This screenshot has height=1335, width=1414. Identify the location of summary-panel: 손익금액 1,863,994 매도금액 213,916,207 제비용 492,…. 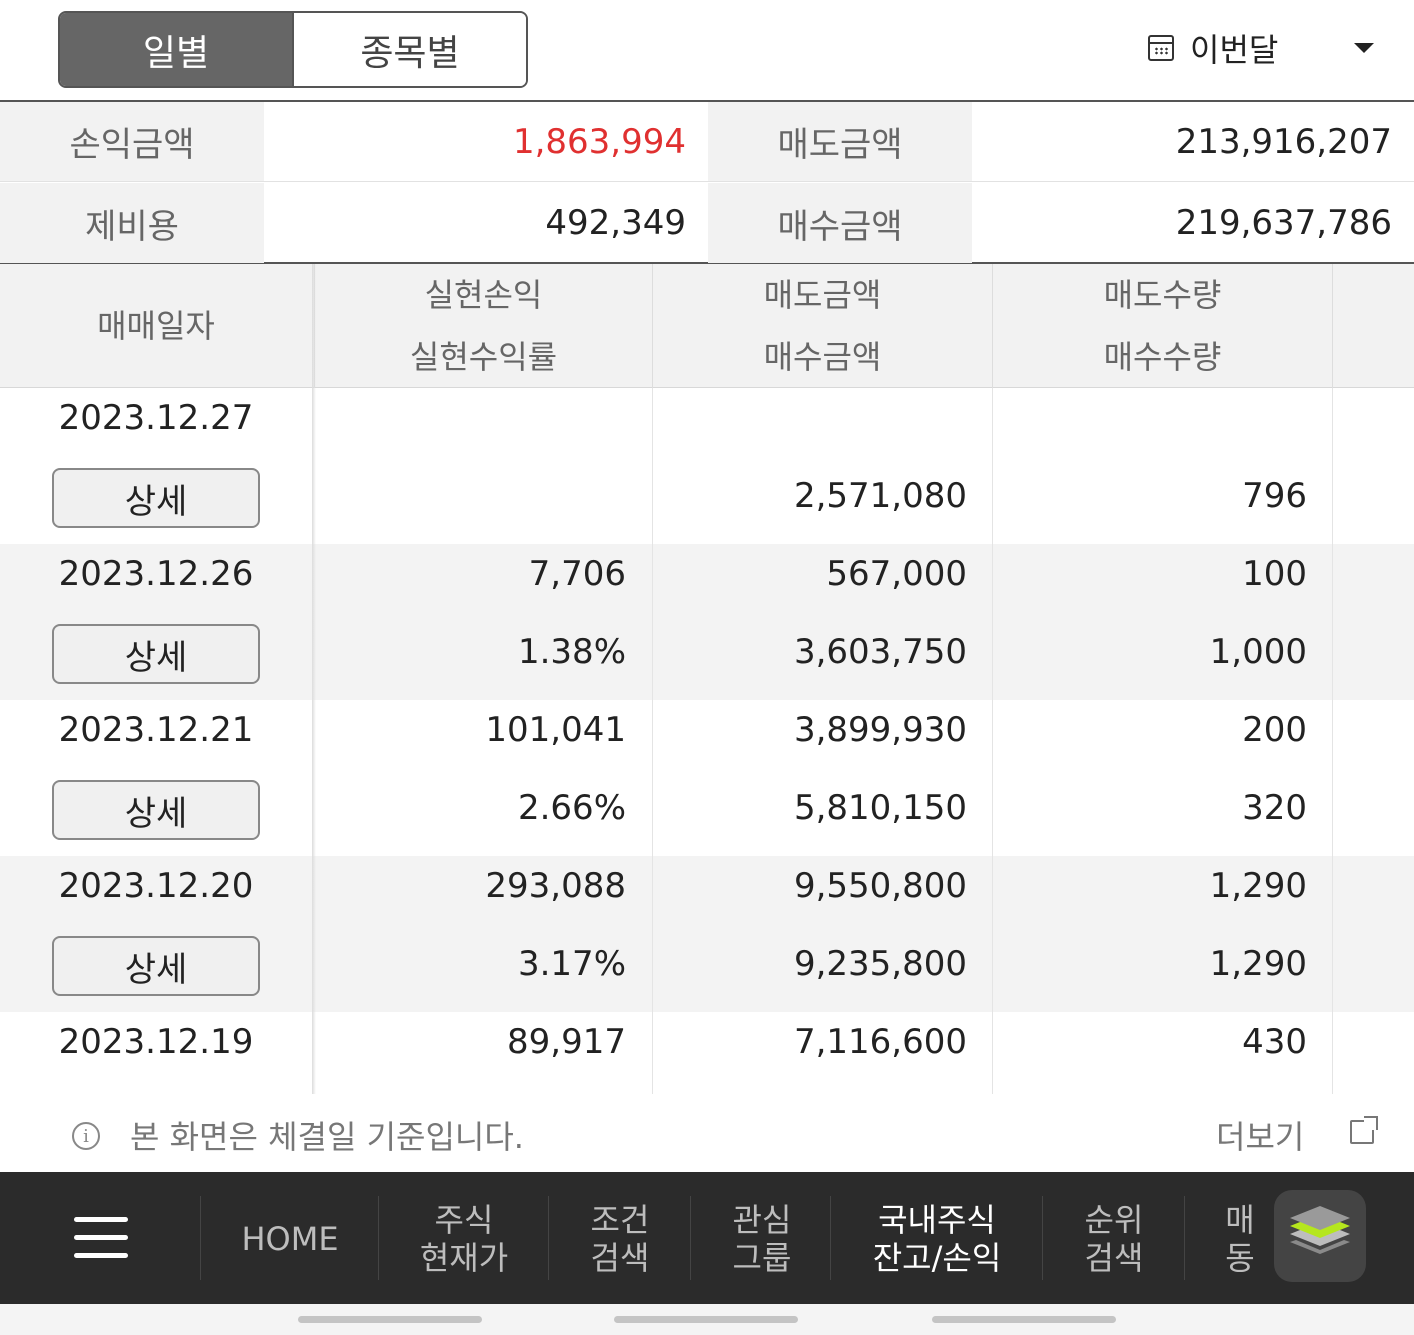
(707, 182).